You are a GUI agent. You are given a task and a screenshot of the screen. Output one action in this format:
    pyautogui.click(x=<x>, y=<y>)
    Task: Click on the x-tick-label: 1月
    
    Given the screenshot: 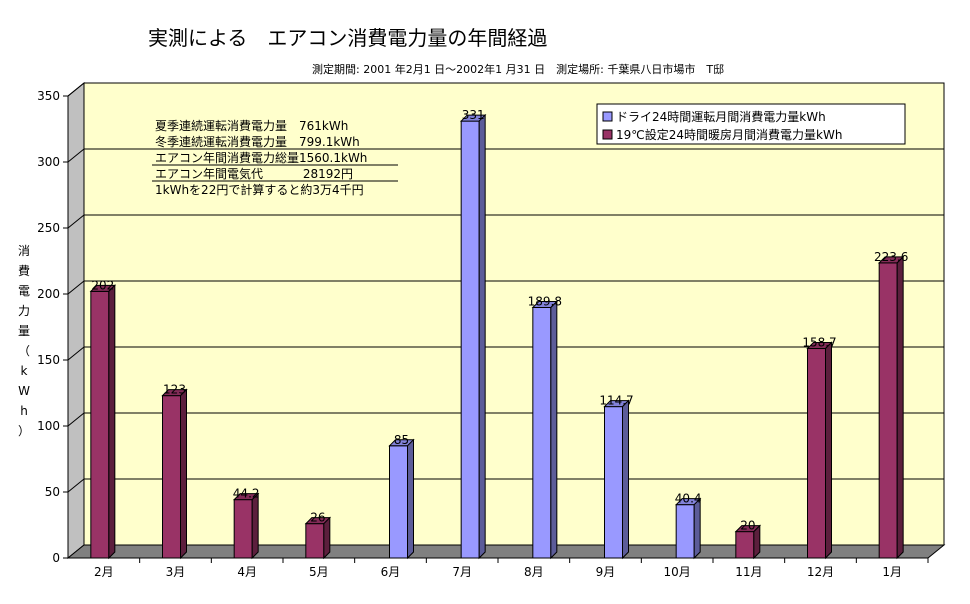 What is the action you would take?
    pyautogui.click(x=892, y=572)
    